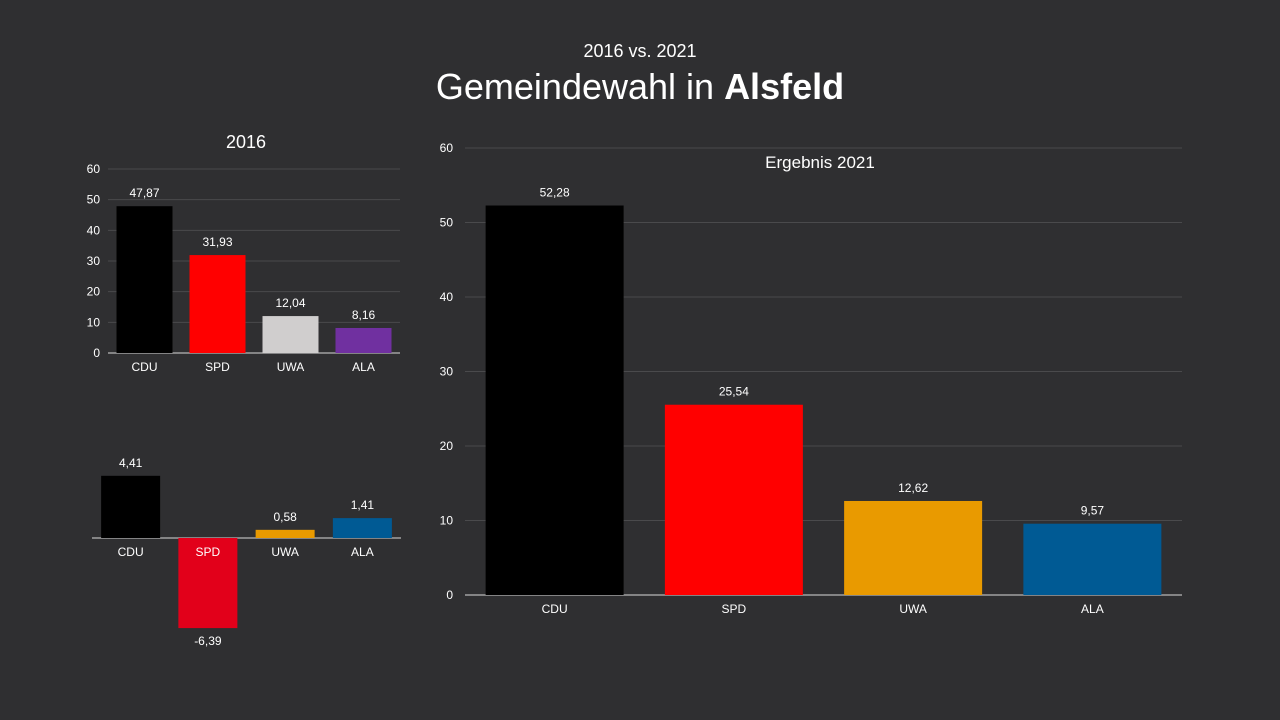 The width and height of the screenshot is (1280, 720). What do you see at coordinates (217, 242) in the screenshot?
I see `data-label: 31,93` at bounding box center [217, 242].